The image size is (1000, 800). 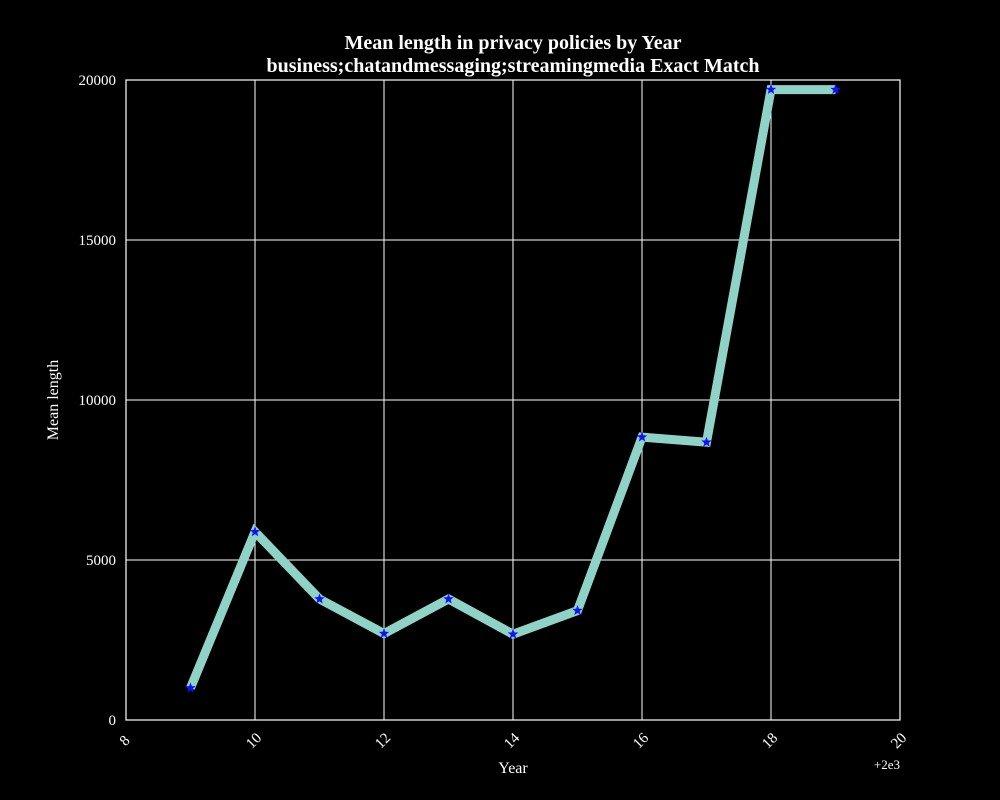 What do you see at coordinates (770, 741) in the screenshot?
I see `x-tick-label: 18` at bounding box center [770, 741].